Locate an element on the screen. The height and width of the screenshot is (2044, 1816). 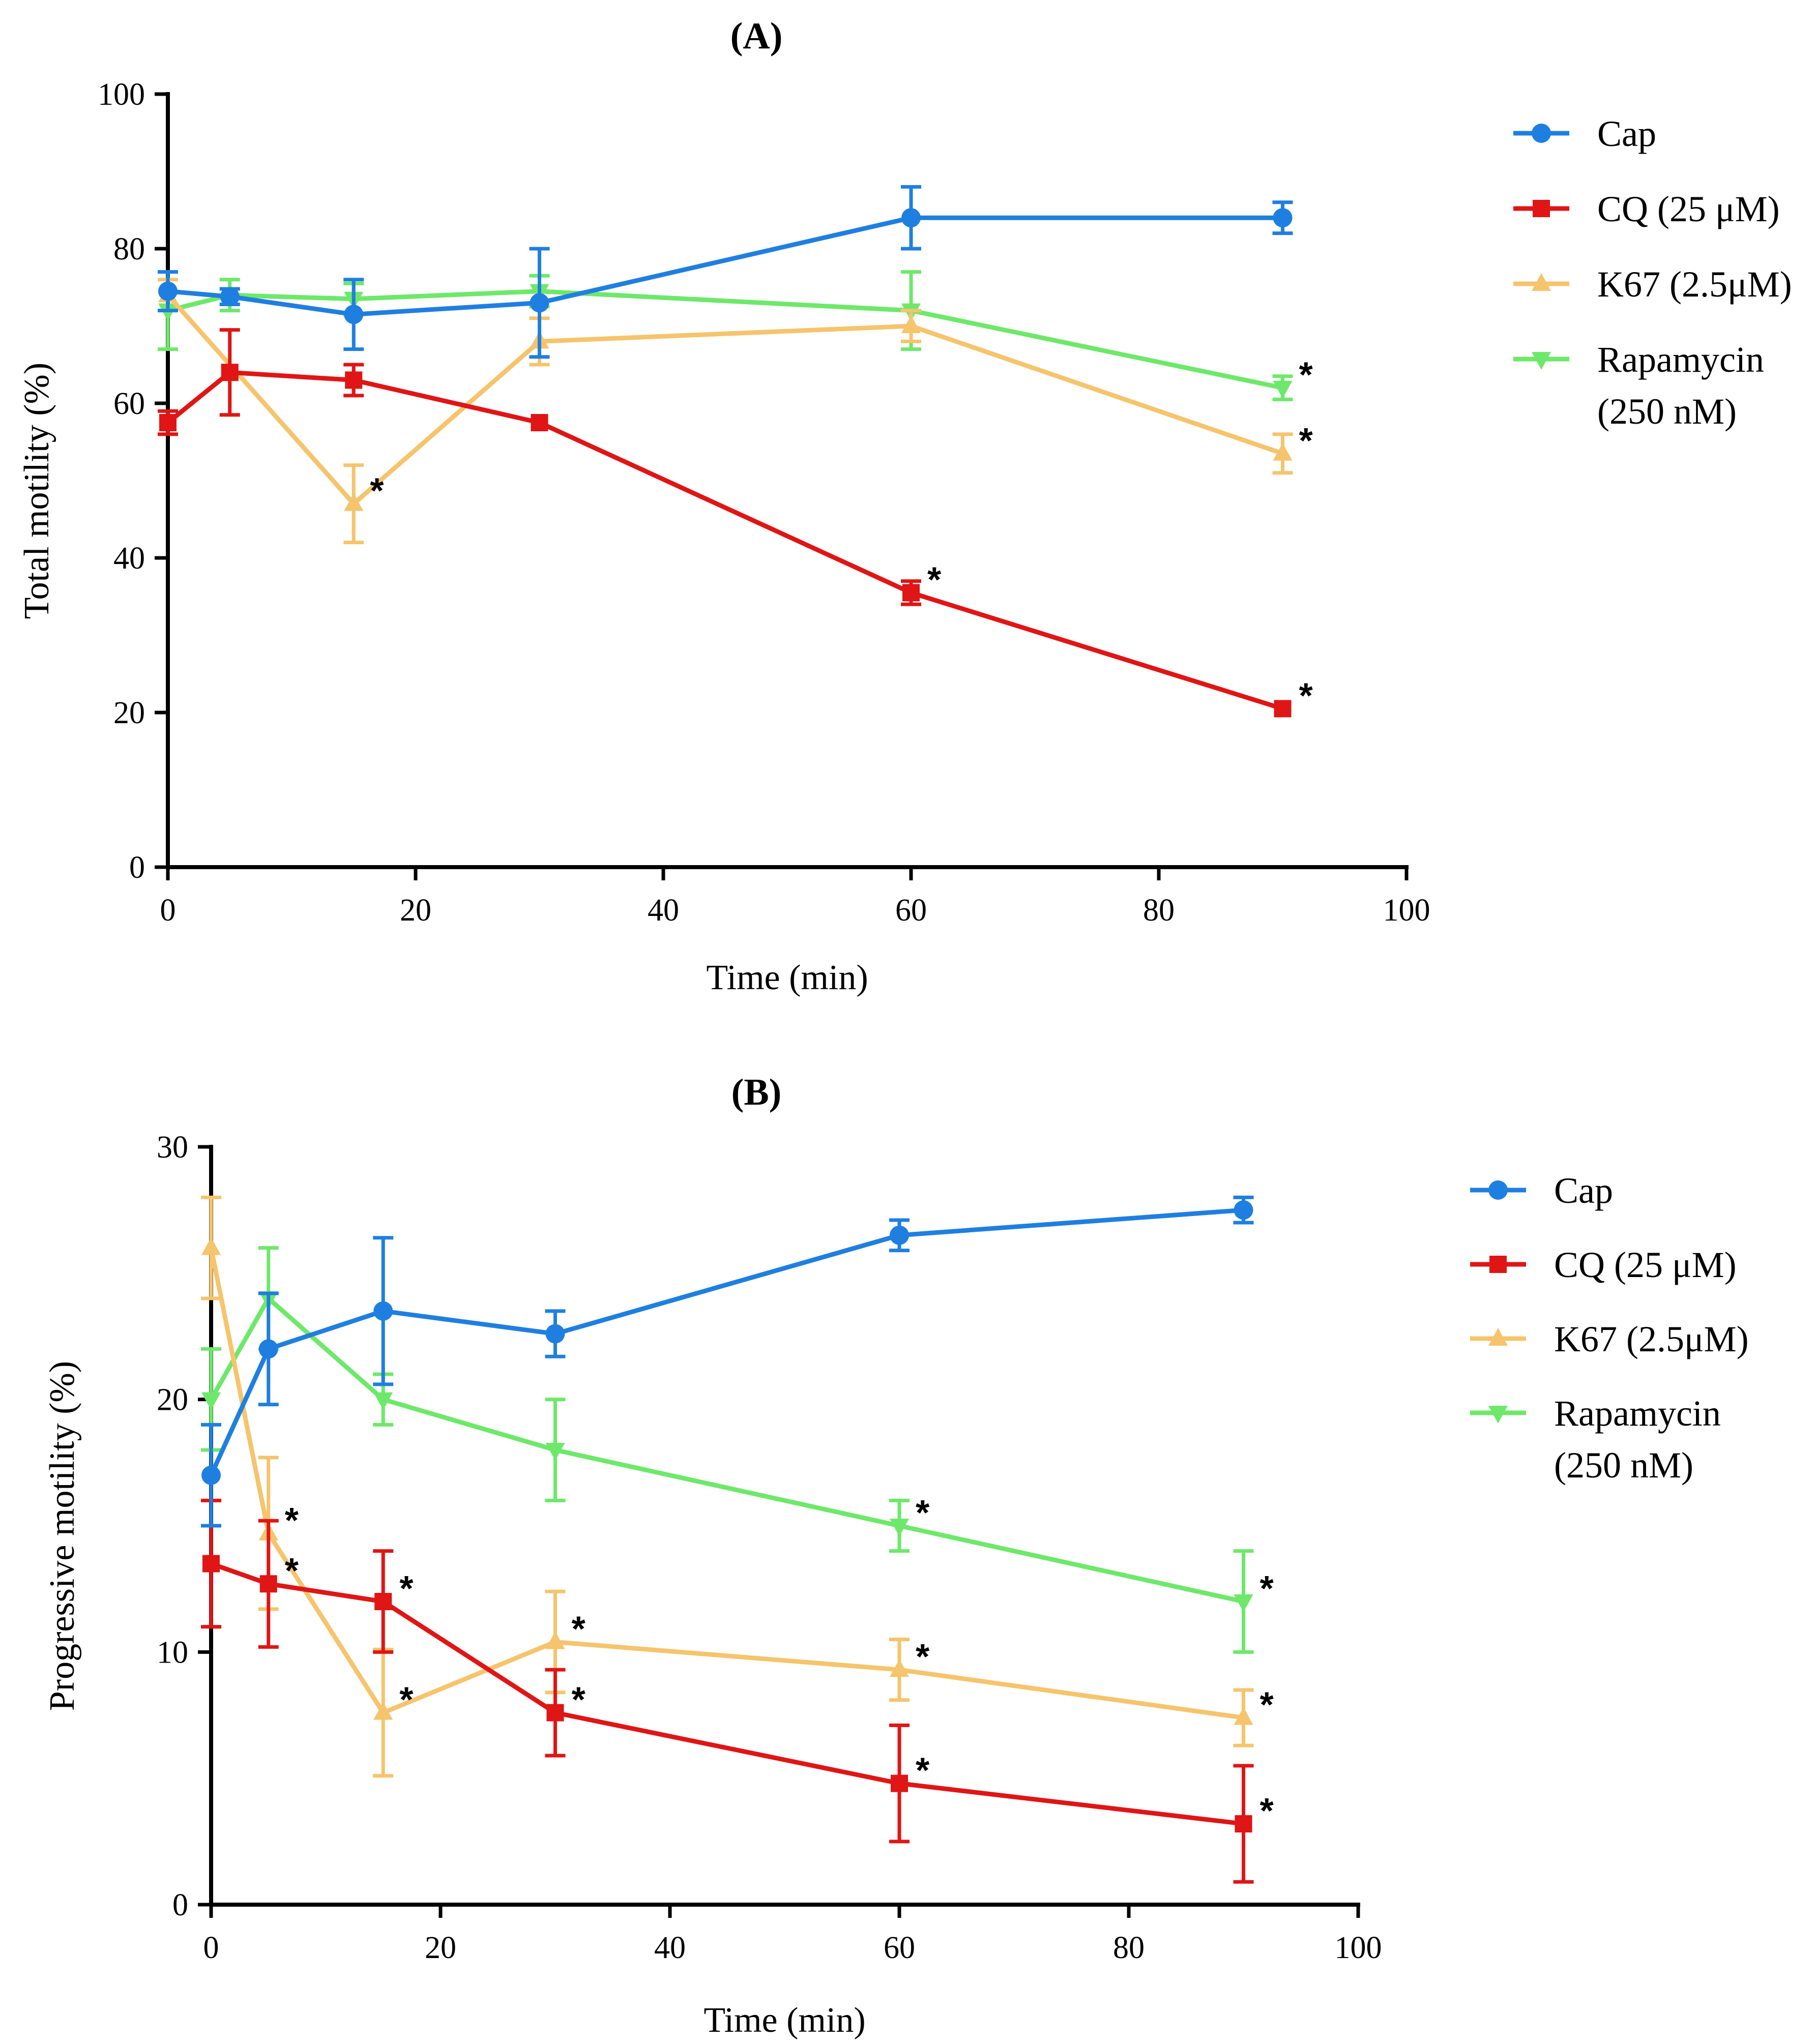
series-rapamycin-line is located at coordinates (725, 340).